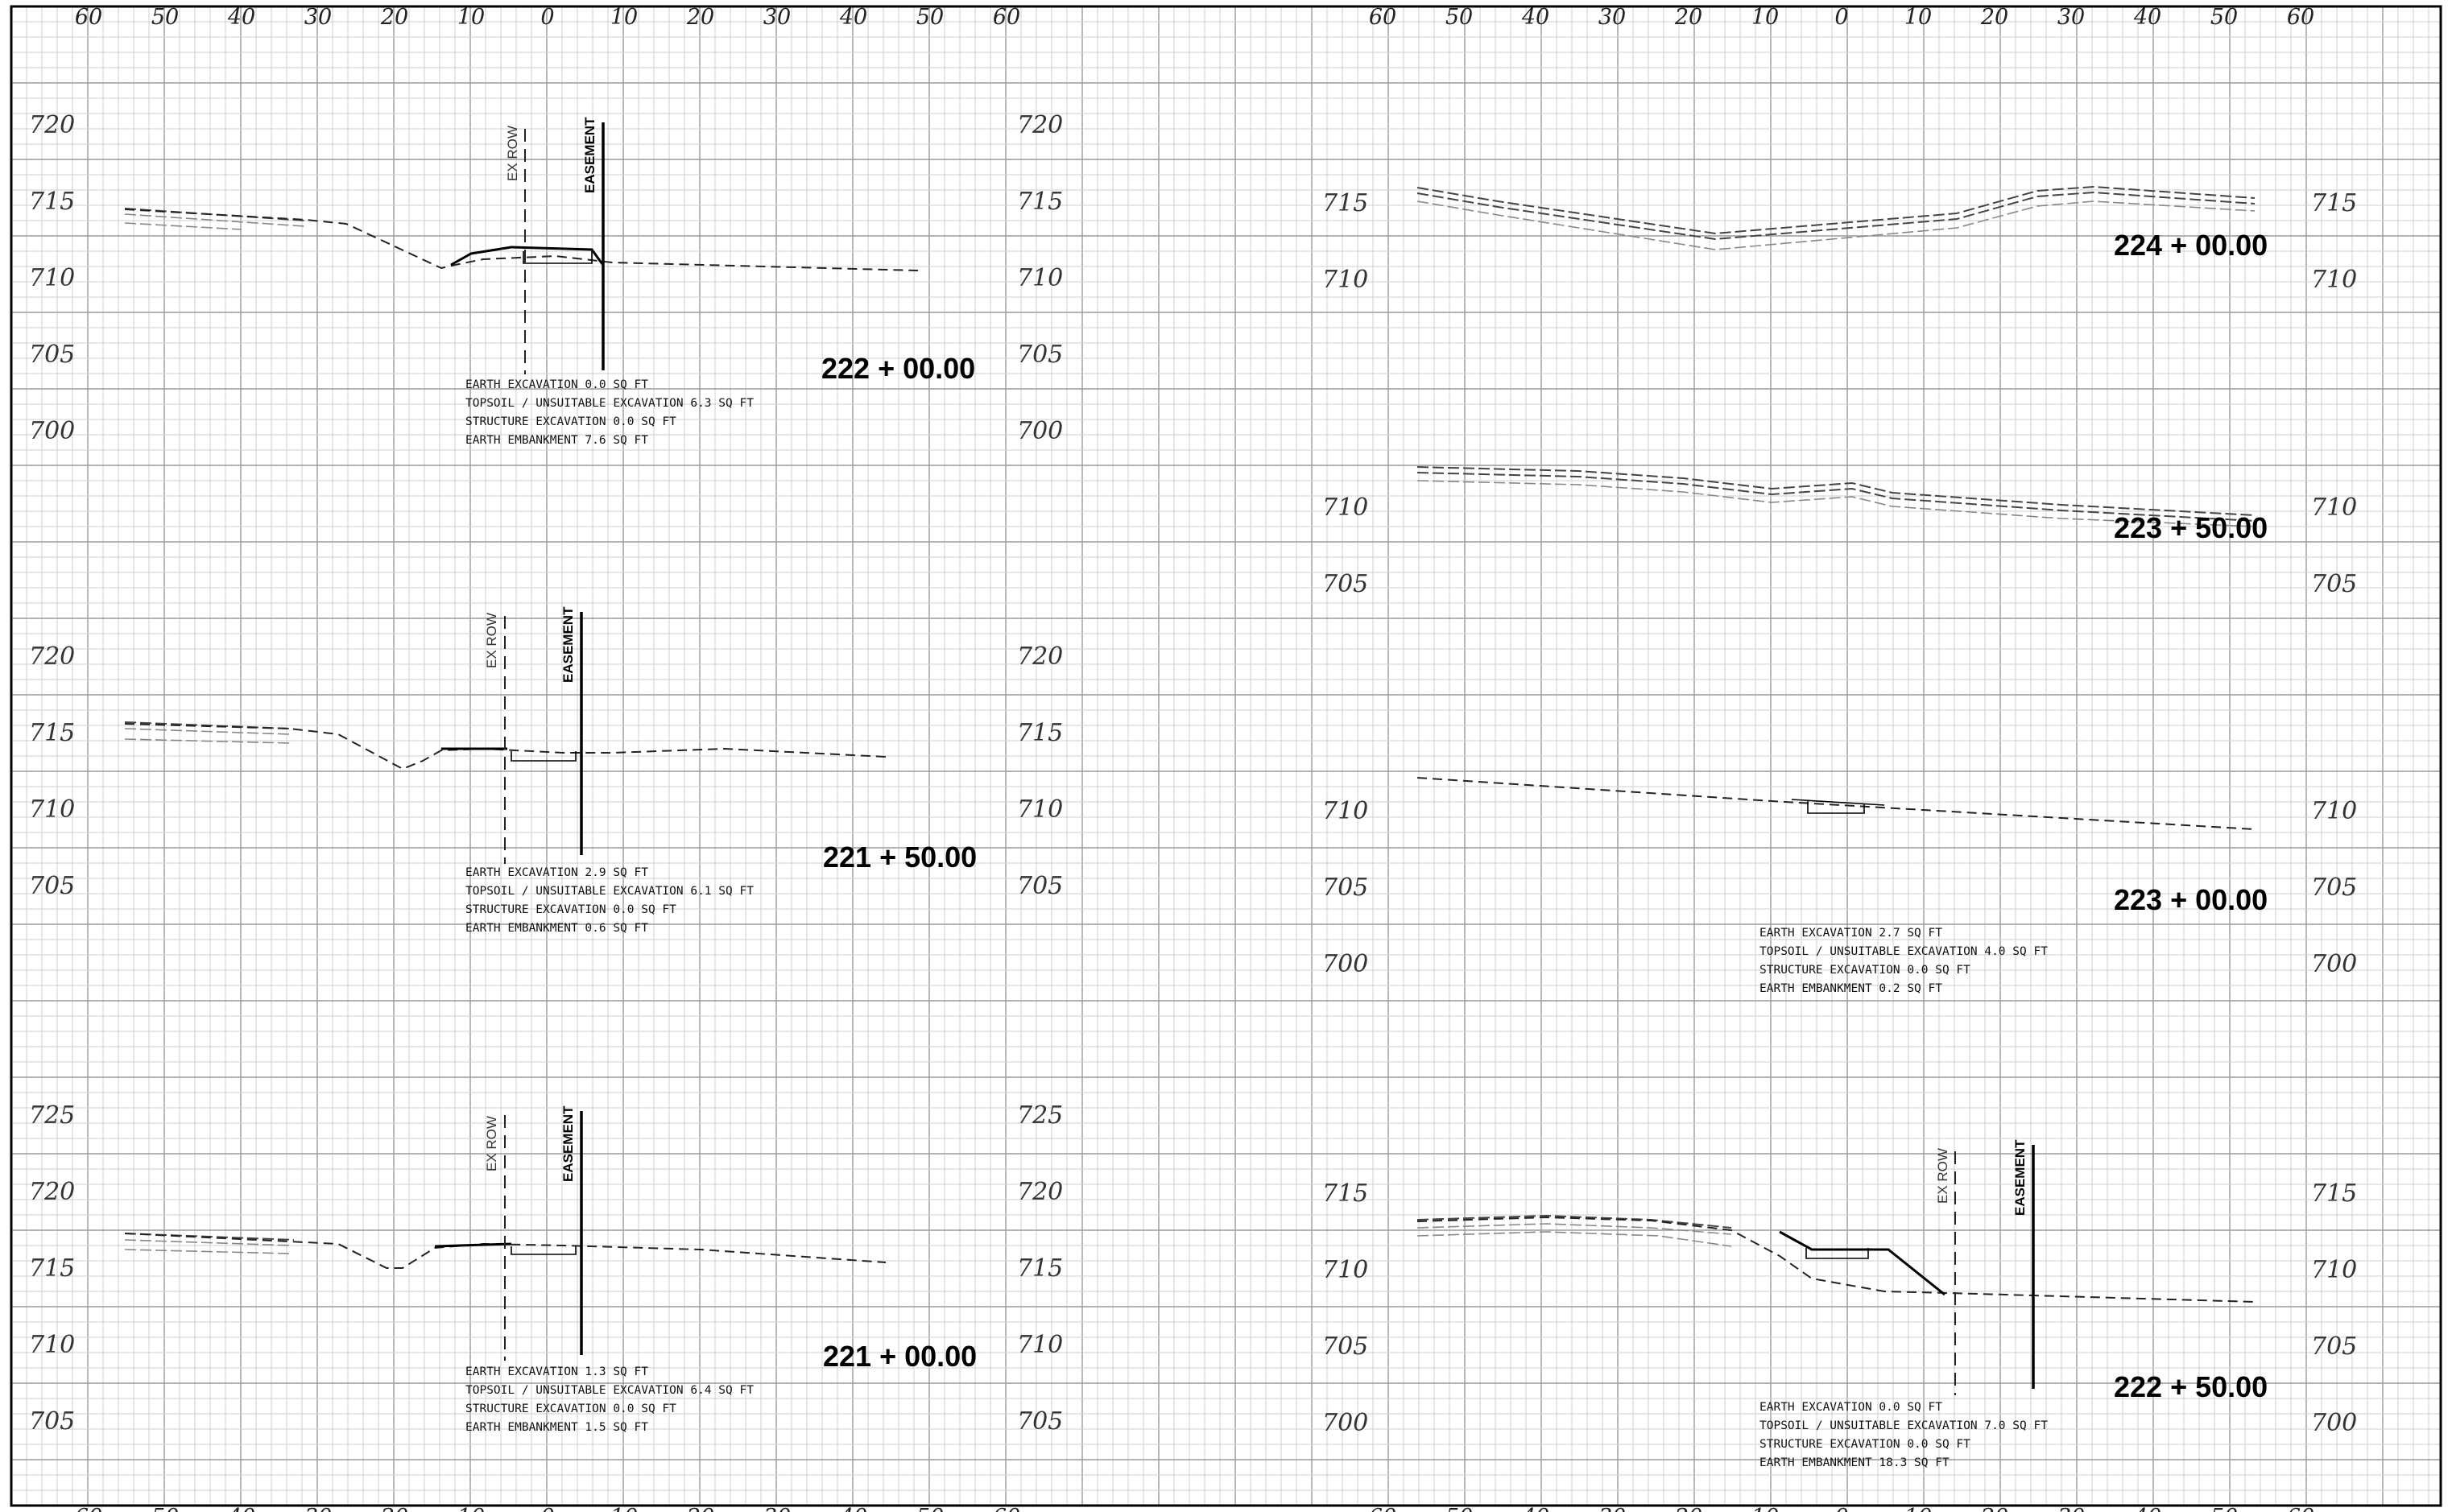  I want to click on elevation-labels: 715 710 705 700 715 710 705 700, so click(1839, 1308).